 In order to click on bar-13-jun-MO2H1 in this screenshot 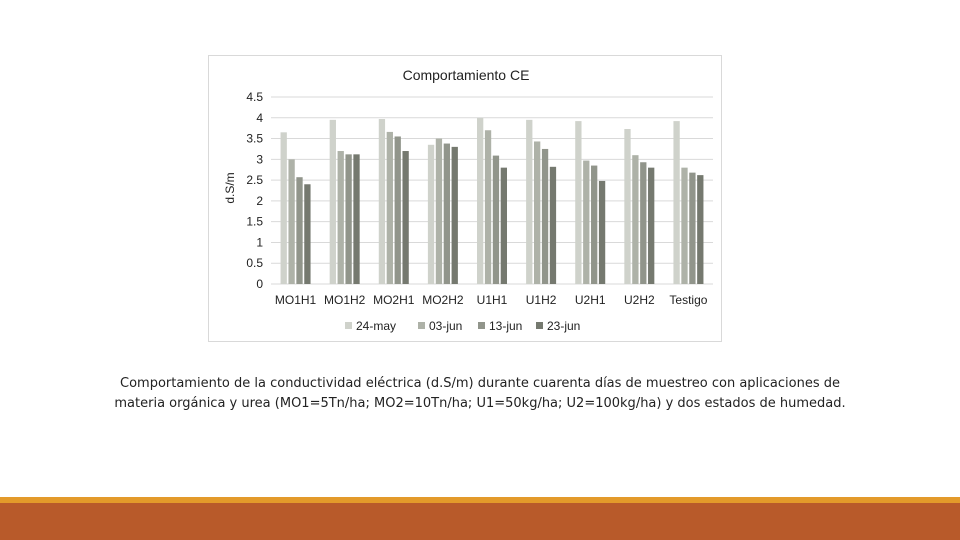, I will do `click(397, 210)`.